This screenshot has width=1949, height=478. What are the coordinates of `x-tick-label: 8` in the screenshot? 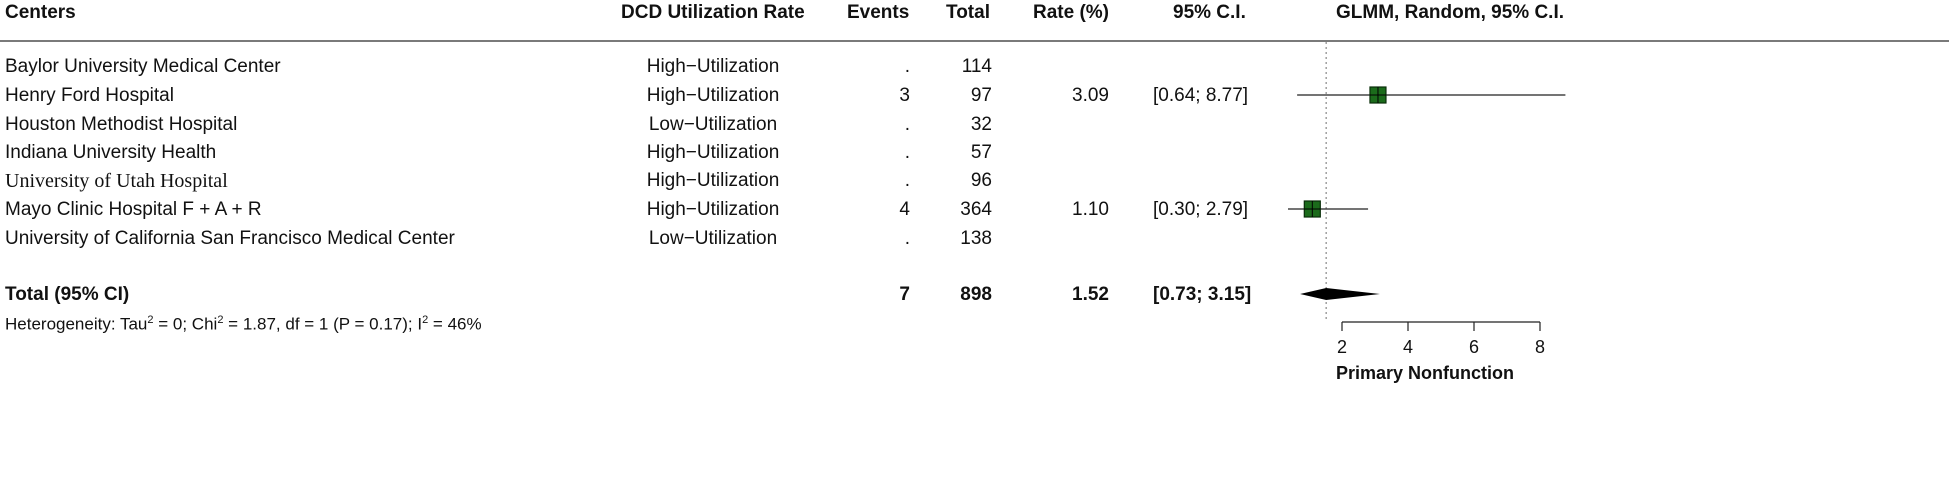 It's located at (1540, 347).